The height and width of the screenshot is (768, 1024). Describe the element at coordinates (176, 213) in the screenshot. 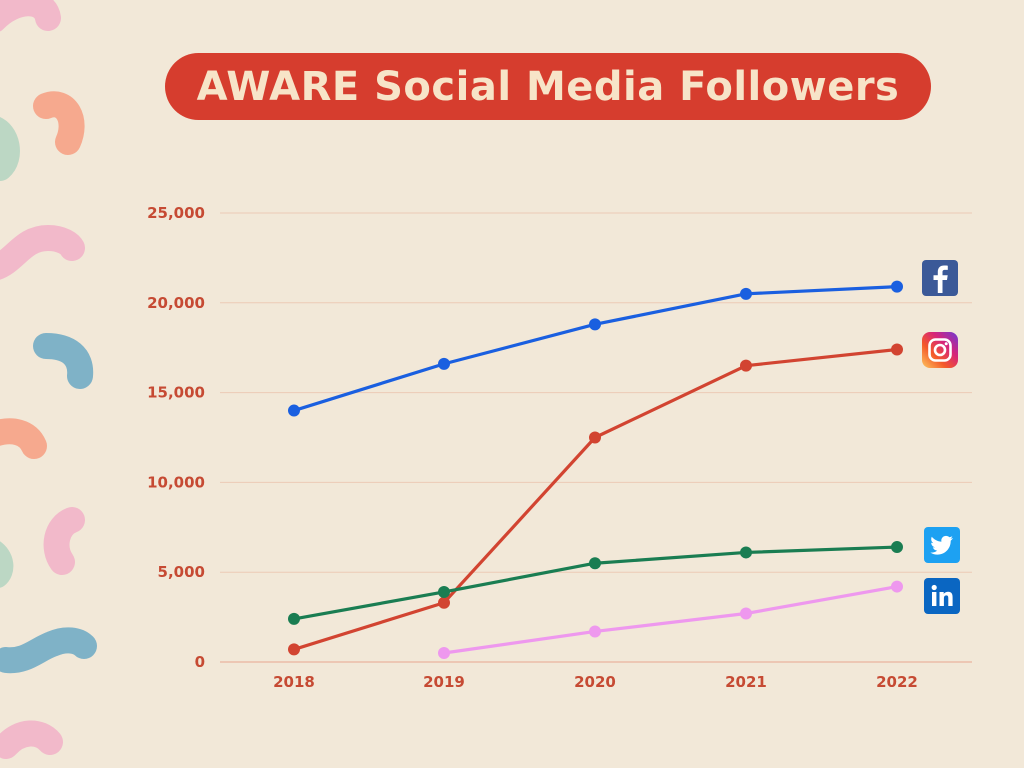

I see `y-tick-label: 25,000` at that location.